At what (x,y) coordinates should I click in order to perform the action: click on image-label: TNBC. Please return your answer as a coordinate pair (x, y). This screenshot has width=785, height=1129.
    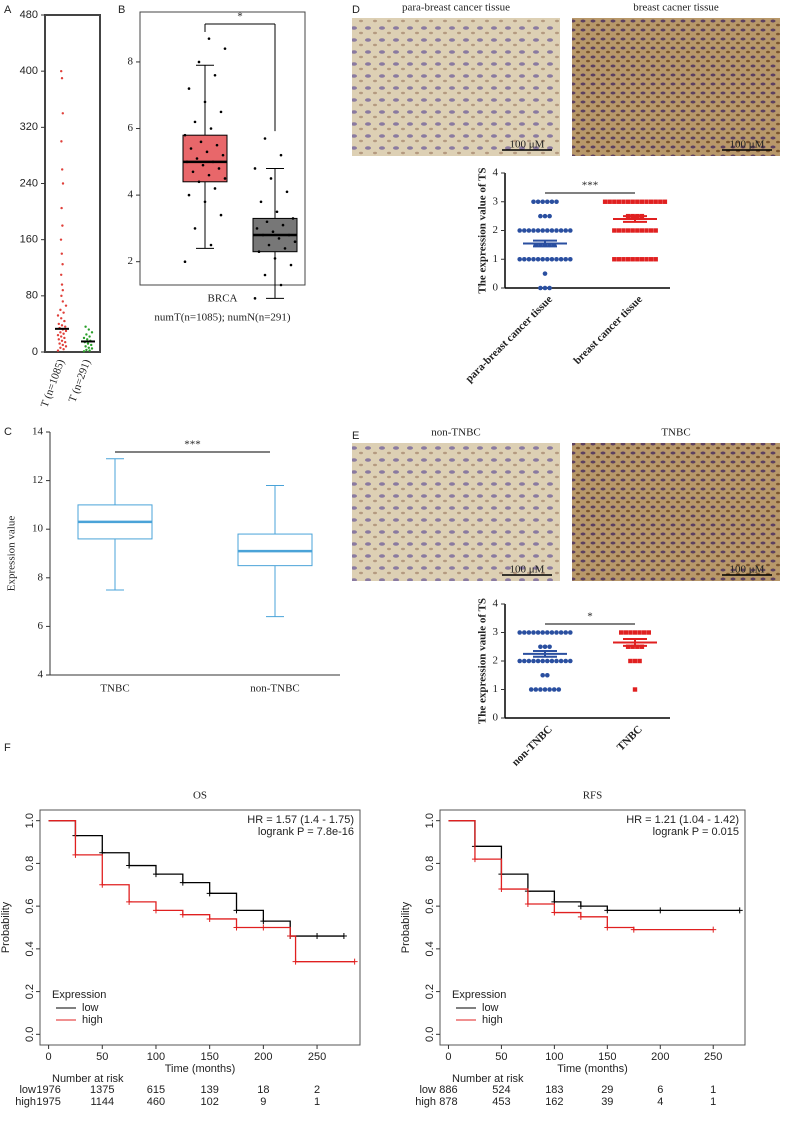
    Looking at the image, I should click on (675, 433).